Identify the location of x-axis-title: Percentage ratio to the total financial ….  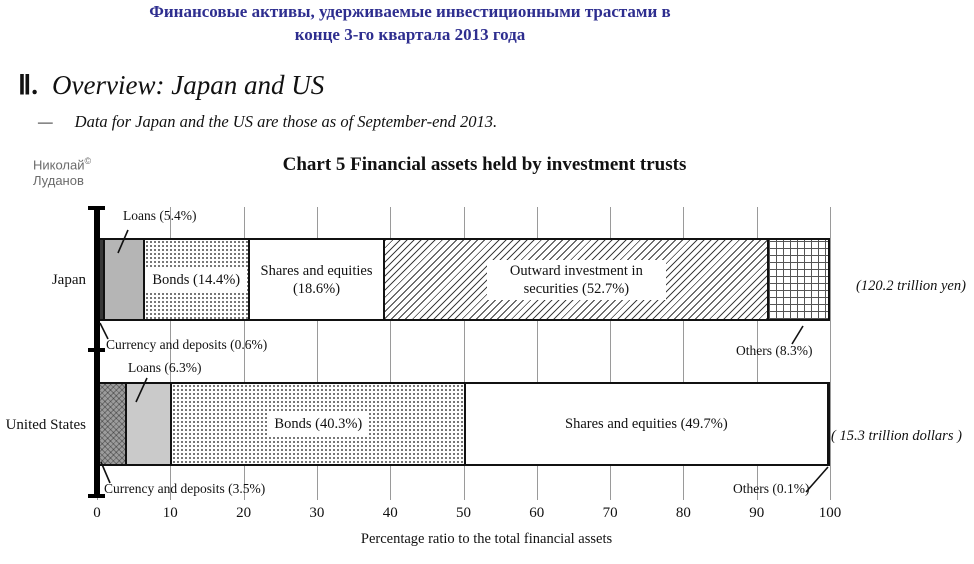
(486, 539).